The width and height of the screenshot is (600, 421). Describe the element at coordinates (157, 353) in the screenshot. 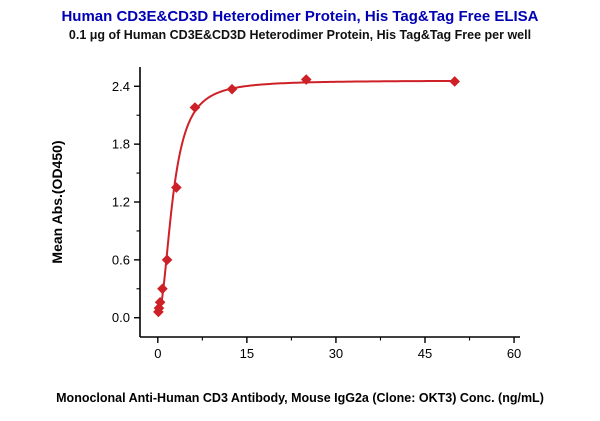

I see `x-tick-label: 0` at that location.